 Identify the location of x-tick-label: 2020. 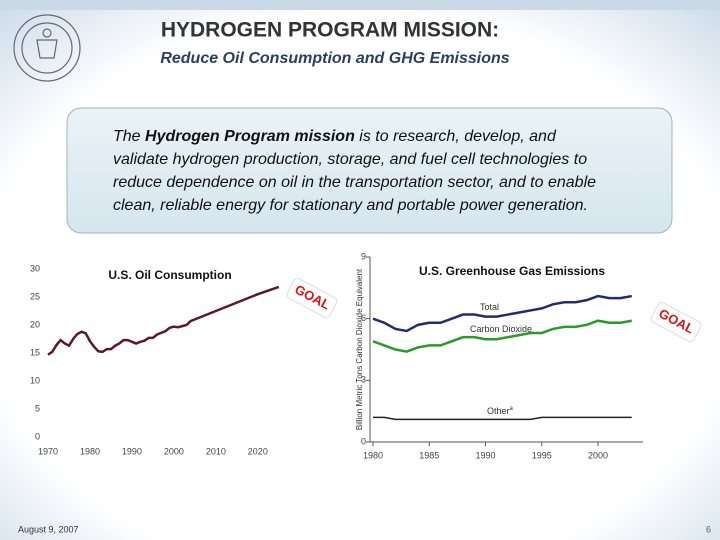
(258, 451).